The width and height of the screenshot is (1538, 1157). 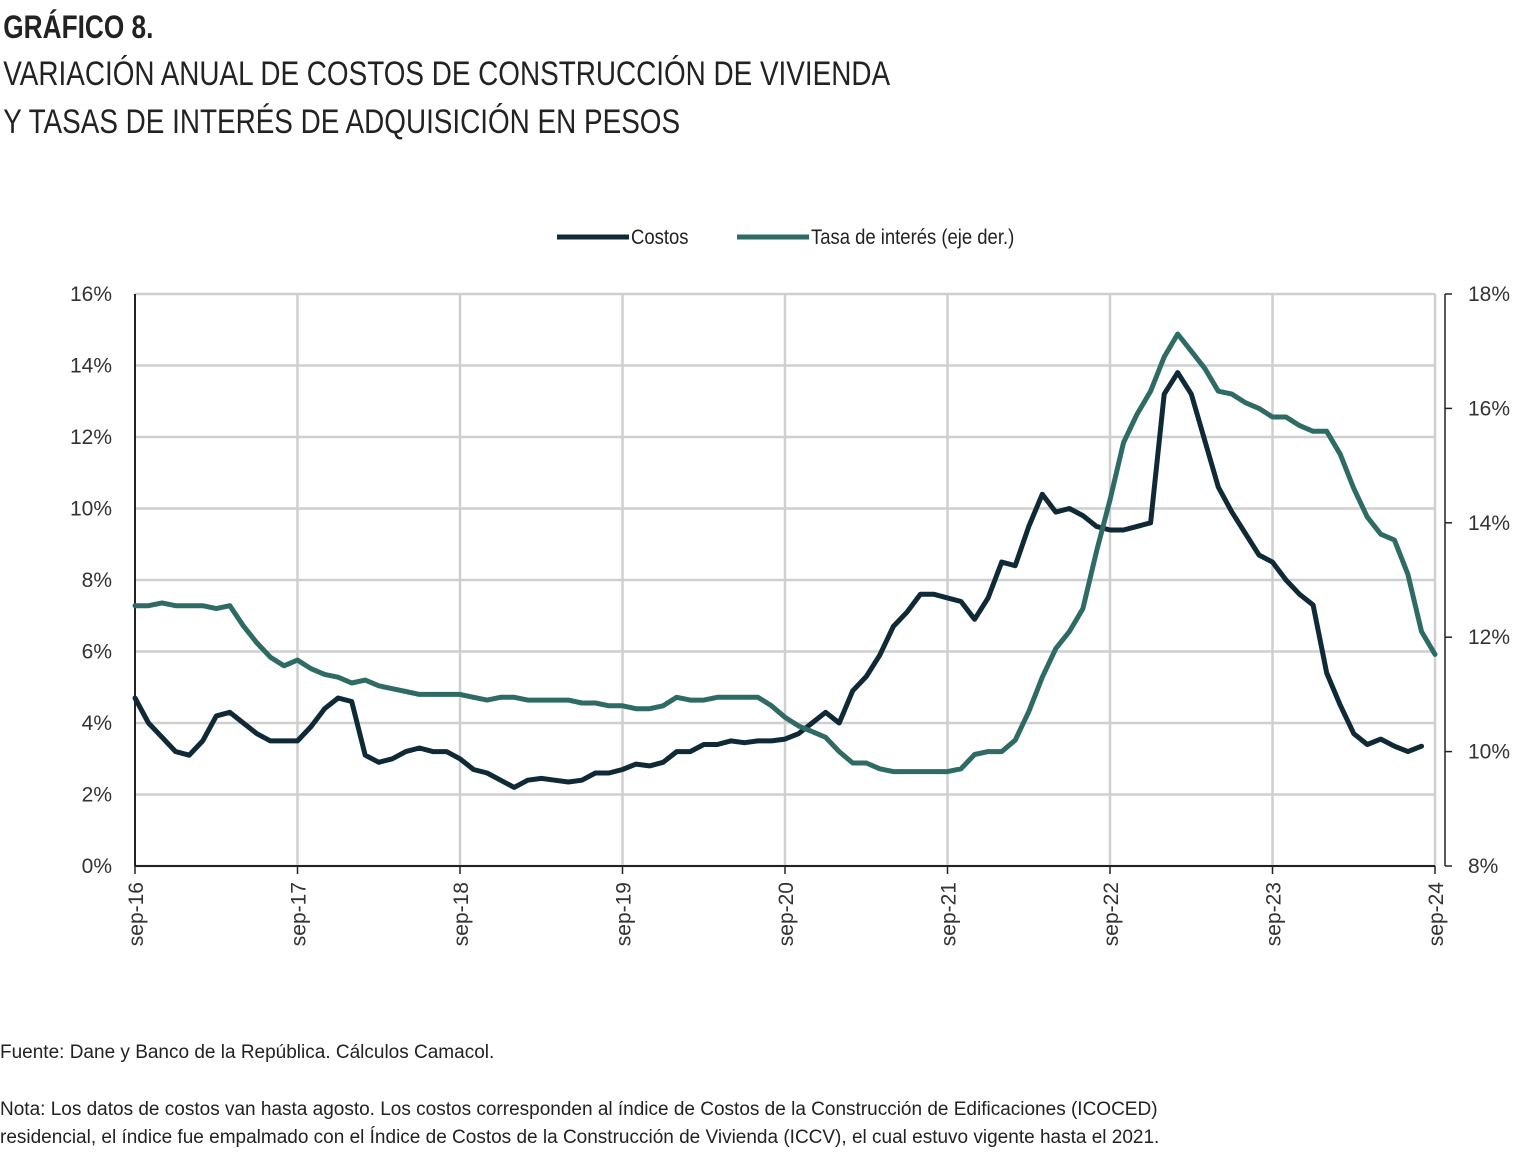 What do you see at coordinates (97, 580) in the screenshot?
I see `y-tick-label: 8%` at bounding box center [97, 580].